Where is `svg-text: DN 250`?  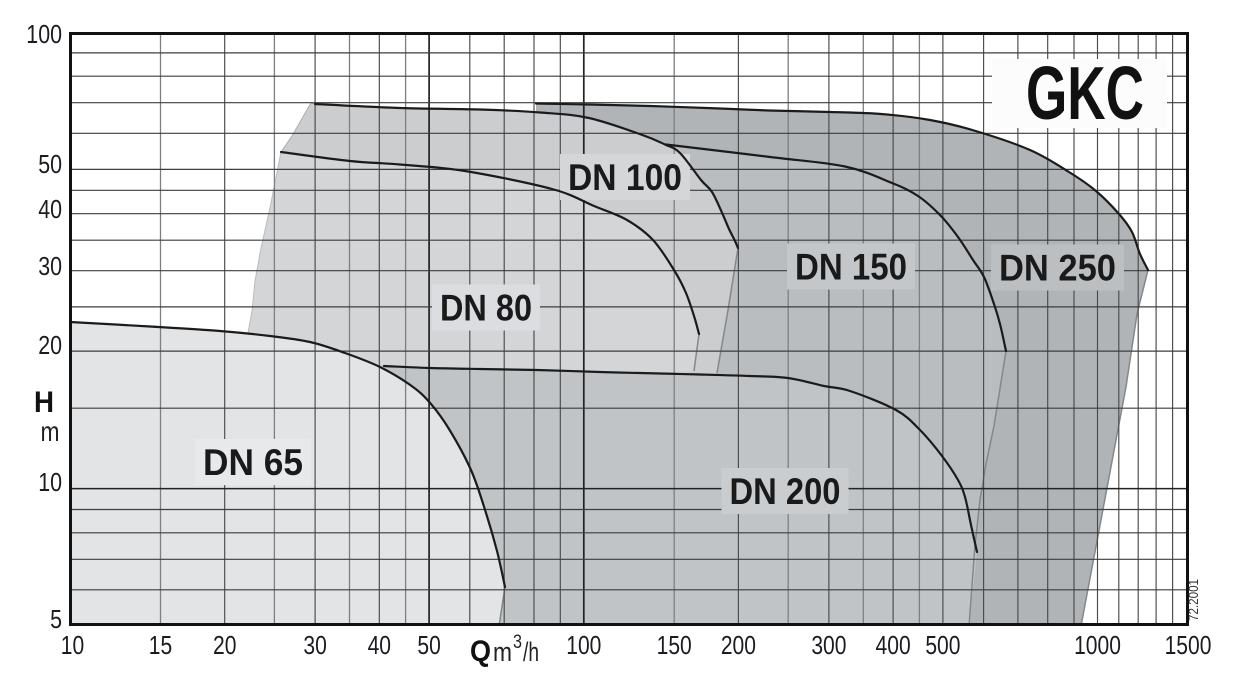
svg-text: DN 250 is located at coordinates (1057, 268).